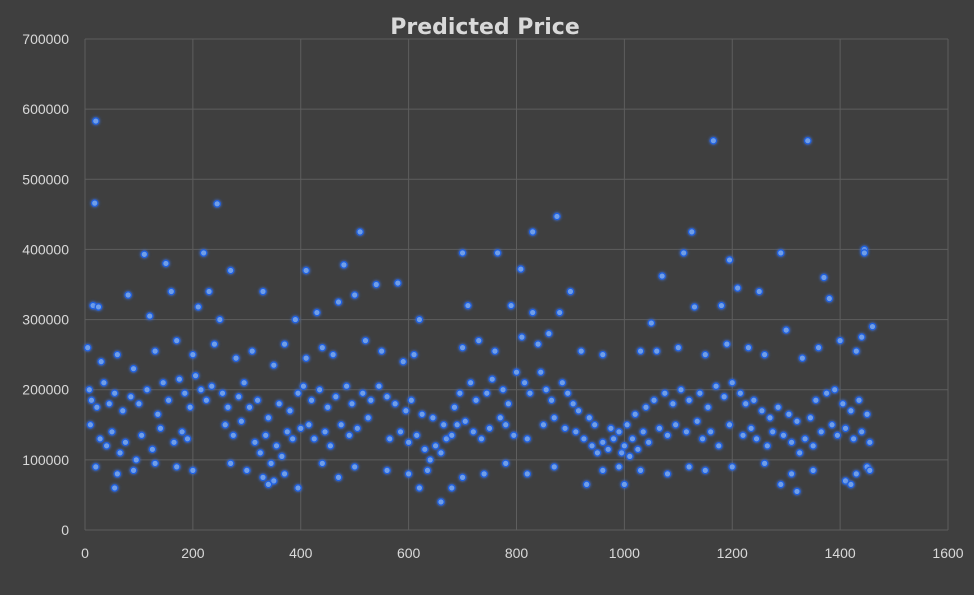  What do you see at coordinates (45, 39) in the screenshot?
I see `y-tick-label: 700000` at bounding box center [45, 39].